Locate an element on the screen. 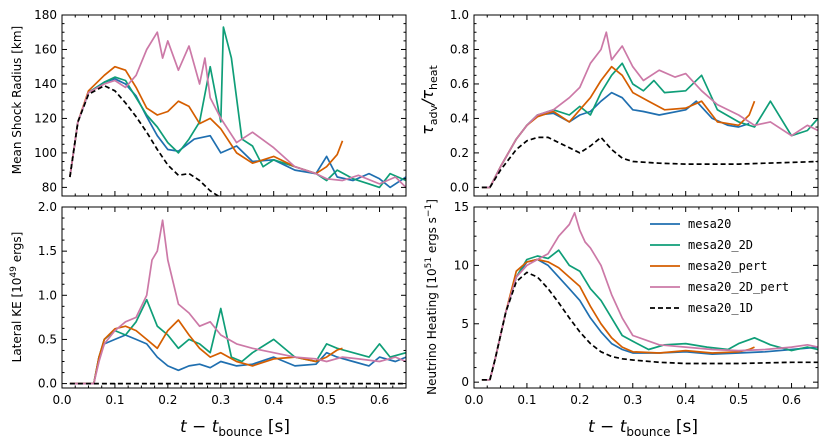 This screenshot has height=445, width=830. legend-label-mesa20: mesa20 is located at coordinates (709, 224).